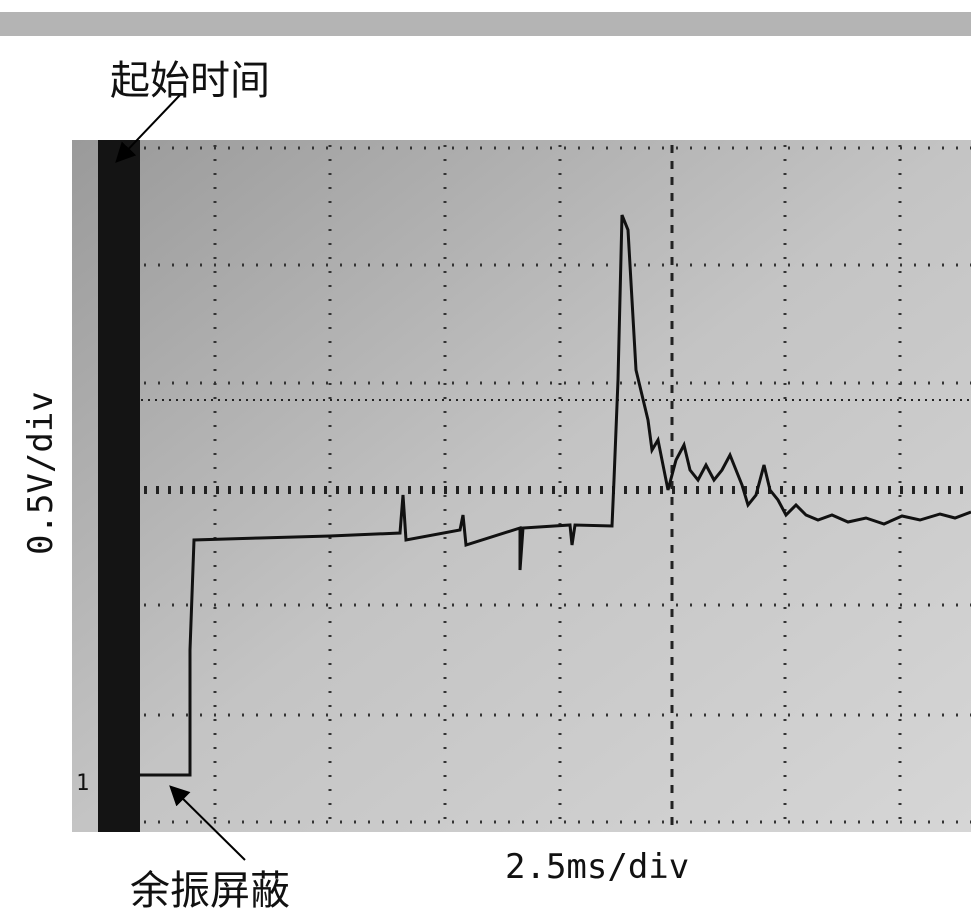 This screenshot has height=914, width=971. I want to click on channel-marker: 1, so click(82, 783).